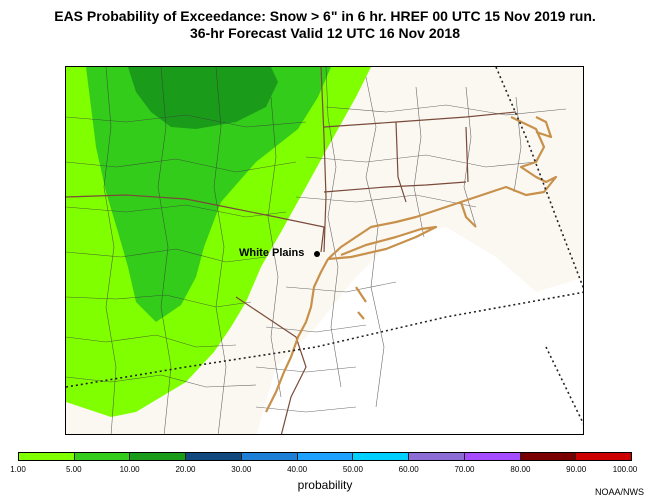 This screenshot has width=650, height=500. Describe the element at coordinates (352, 469) in the screenshot. I see `legend-tick: 50.00` at that location.